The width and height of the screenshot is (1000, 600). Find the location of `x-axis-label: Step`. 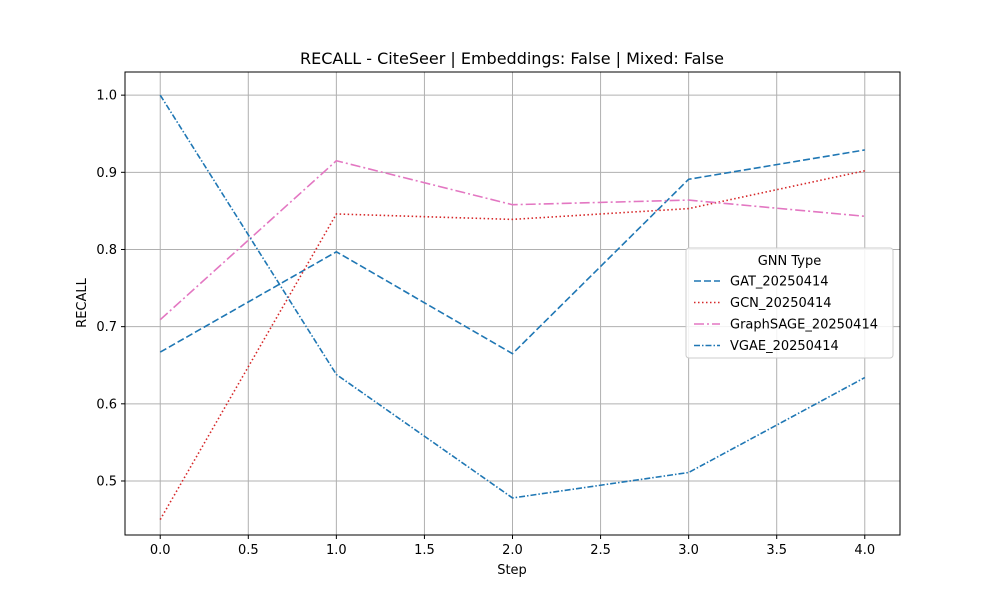

x-axis-label: Step is located at coordinates (512, 570).